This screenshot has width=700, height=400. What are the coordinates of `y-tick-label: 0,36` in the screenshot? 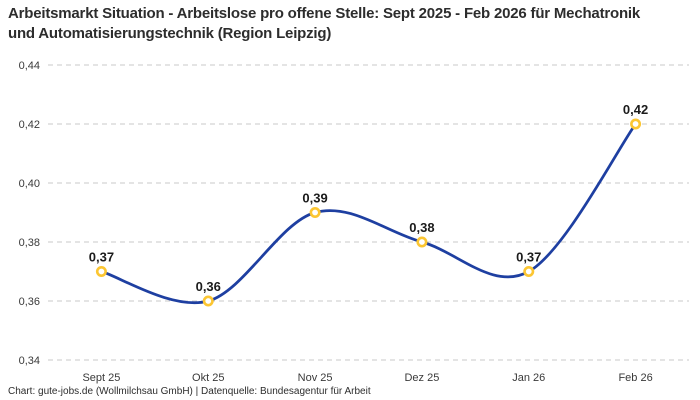 It's located at (29, 302).